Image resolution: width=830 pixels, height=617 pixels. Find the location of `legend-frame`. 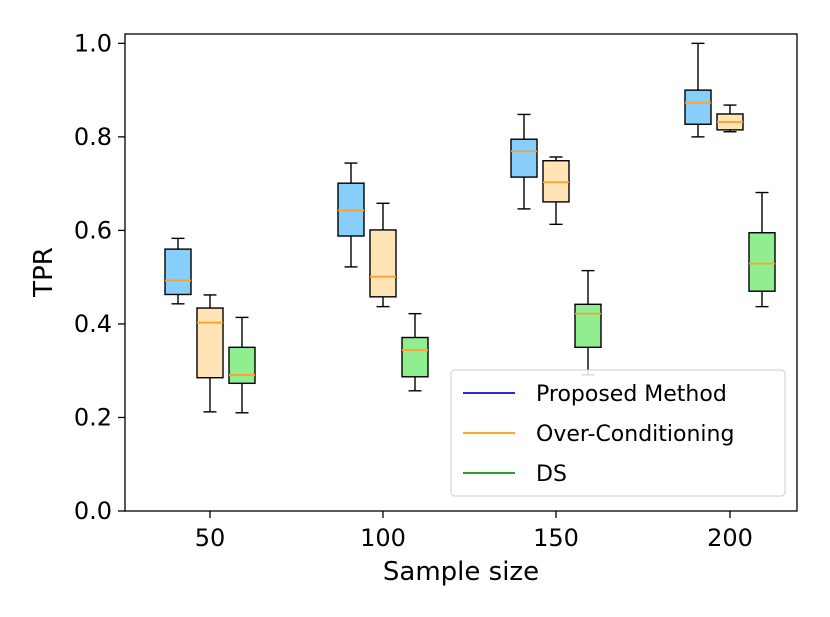

legend-frame is located at coordinates (618, 433).